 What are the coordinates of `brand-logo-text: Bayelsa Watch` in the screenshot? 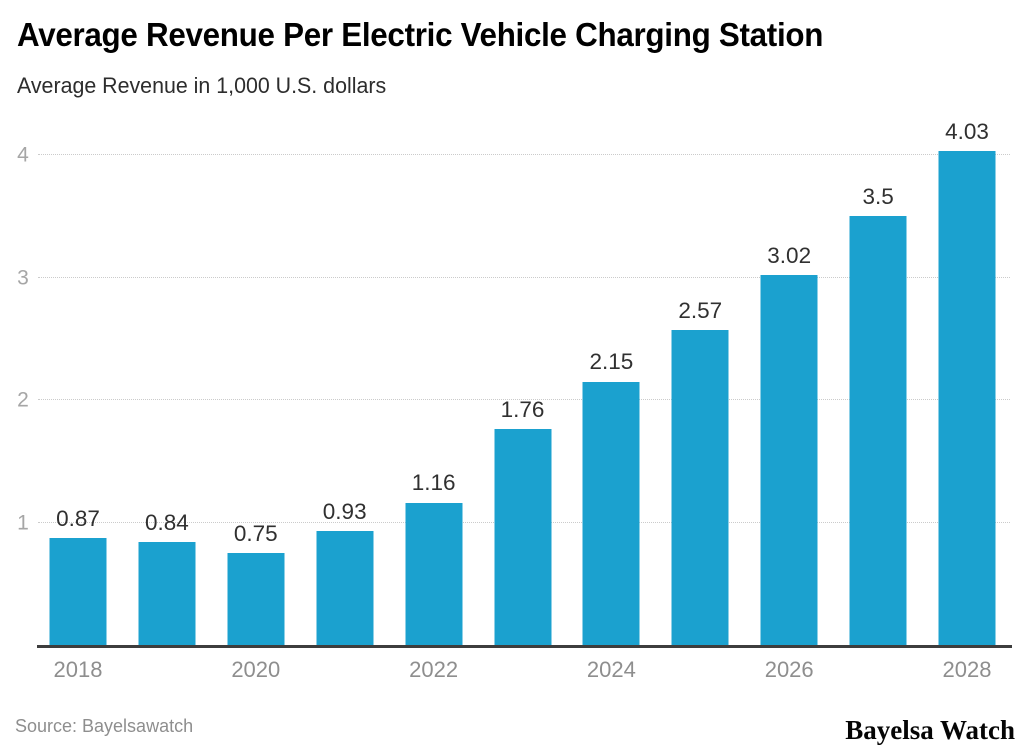 It's located at (930, 730).